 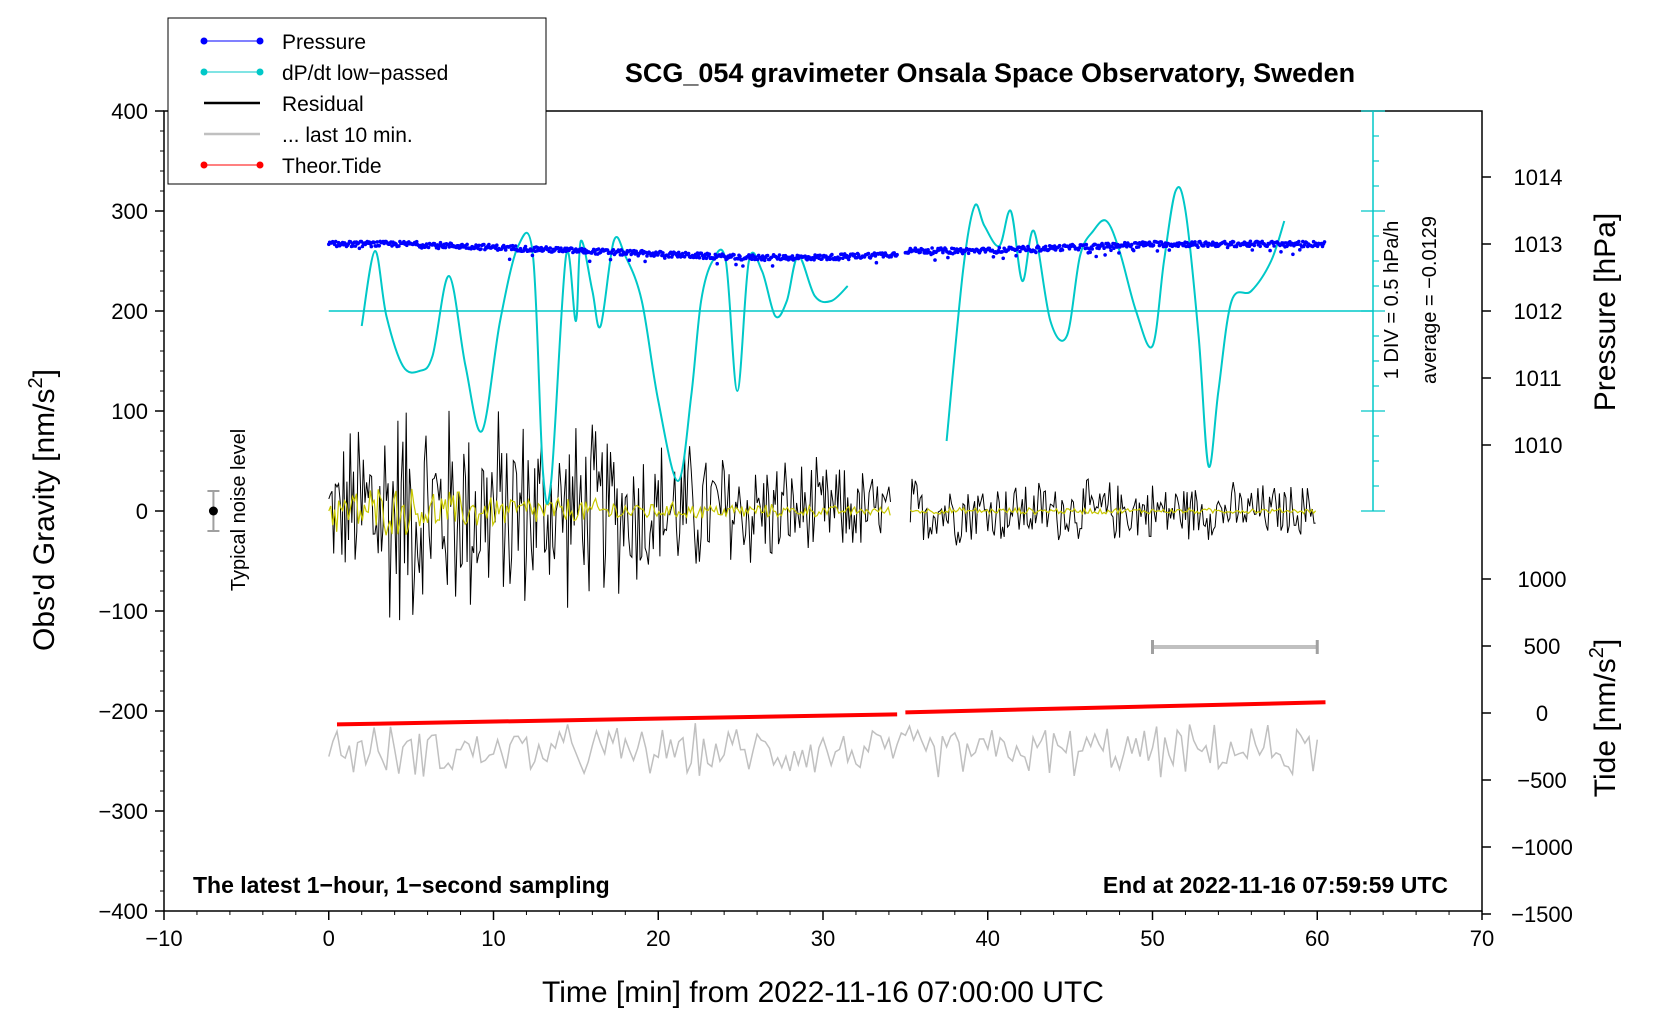 What do you see at coordinates (1538, 445) in the screenshot?
I see `pressure-tick-label: 1010` at bounding box center [1538, 445].